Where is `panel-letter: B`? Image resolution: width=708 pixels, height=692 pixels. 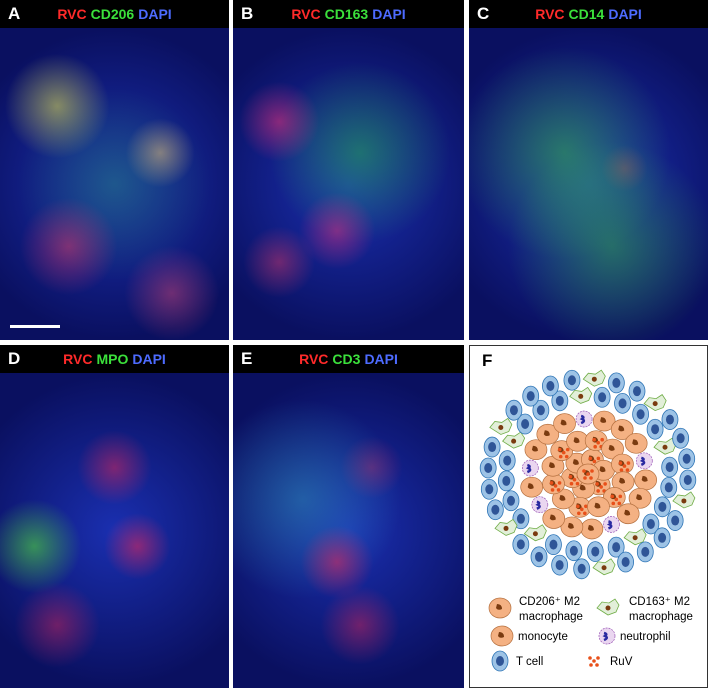
panel-letter: B is located at coordinates (247, 13).